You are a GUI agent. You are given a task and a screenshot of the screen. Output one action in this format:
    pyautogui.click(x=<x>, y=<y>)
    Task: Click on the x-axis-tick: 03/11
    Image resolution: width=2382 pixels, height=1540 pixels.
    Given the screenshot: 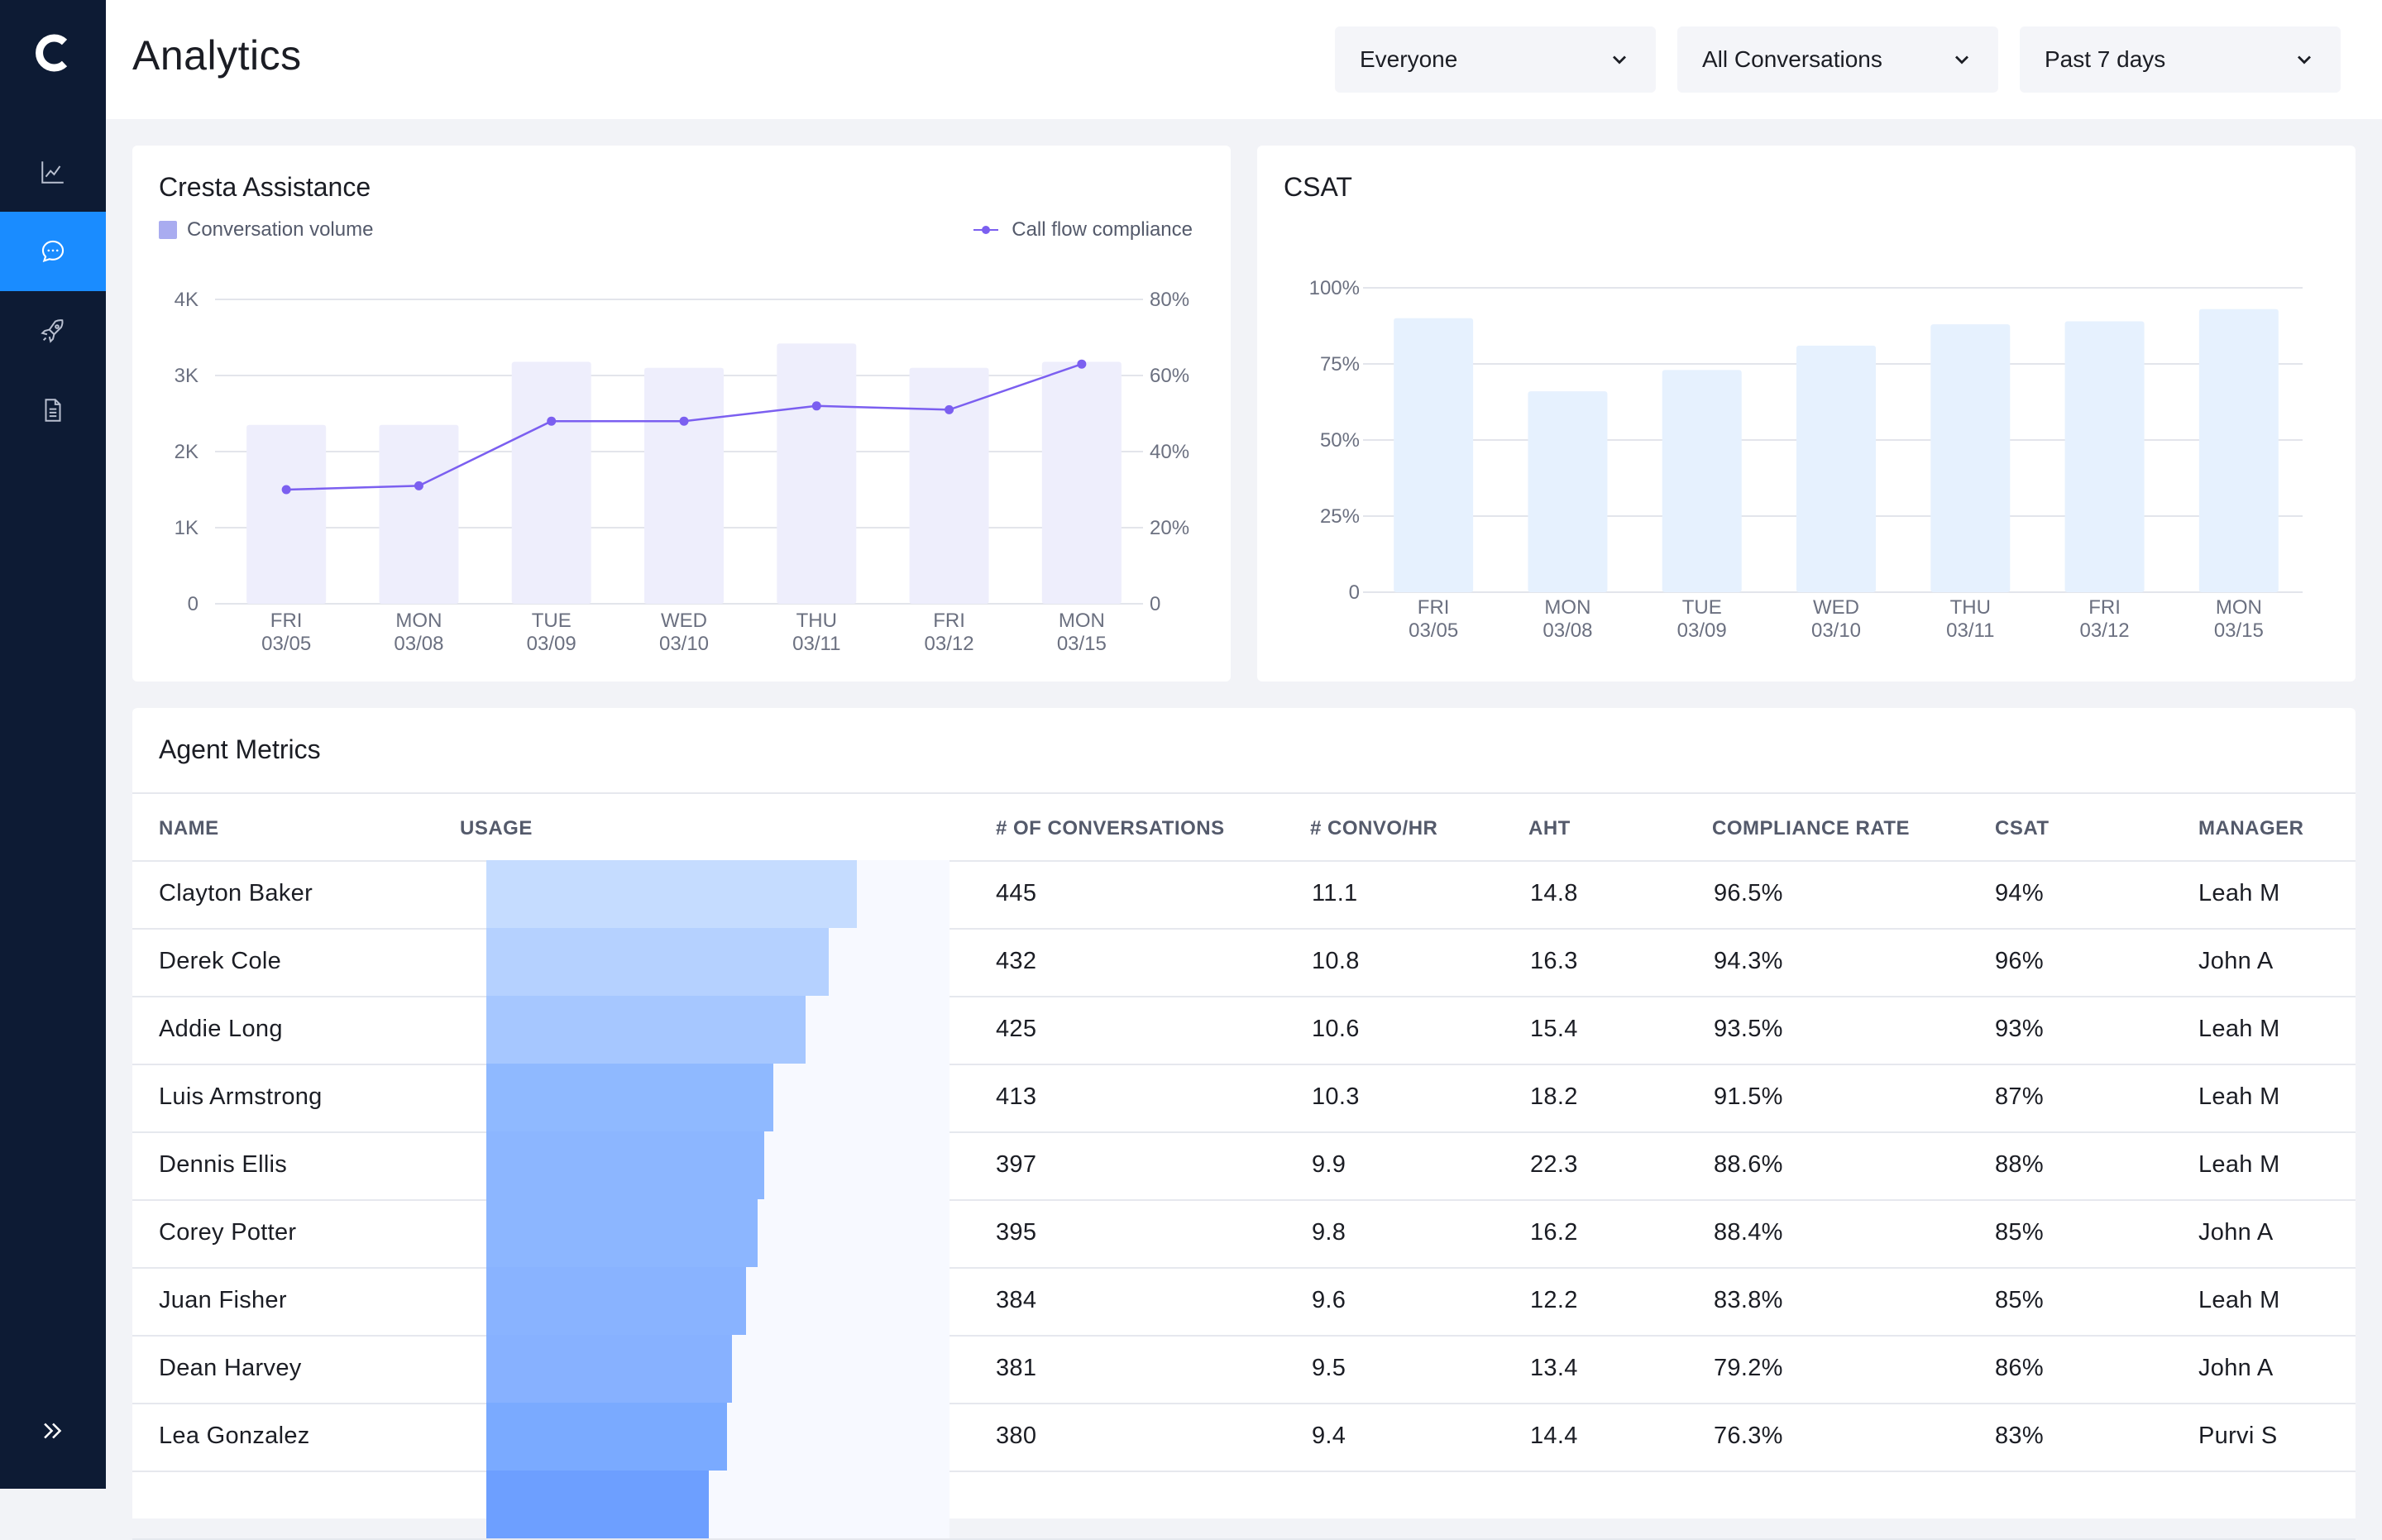 What is the action you would take?
    pyautogui.click(x=816, y=644)
    